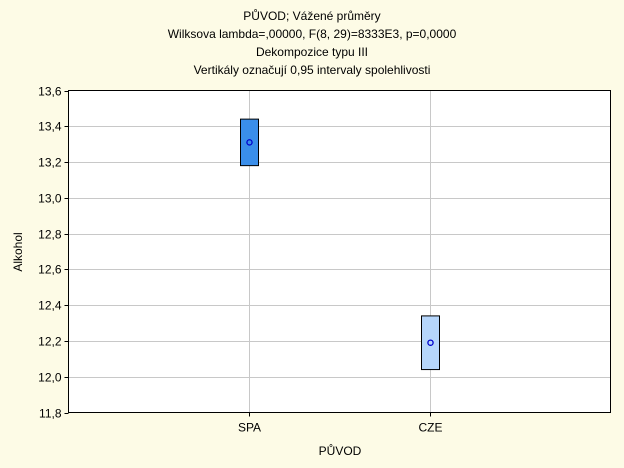 Image resolution: width=624 pixels, height=468 pixels. What do you see at coordinates (50, 235) in the screenshot?
I see `y-tick-label: 12,8` at bounding box center [50, 235].